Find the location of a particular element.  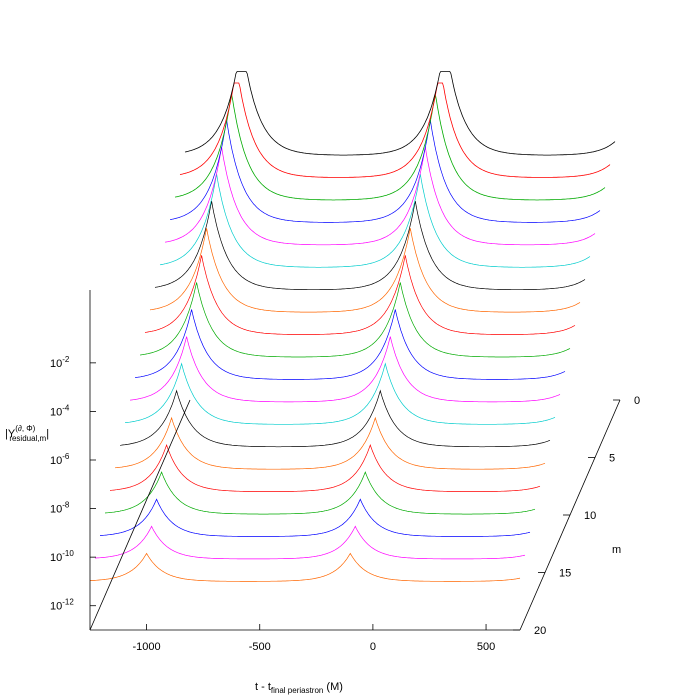

x-tick-label-0: -1000 is located at coordinates (147, 647).